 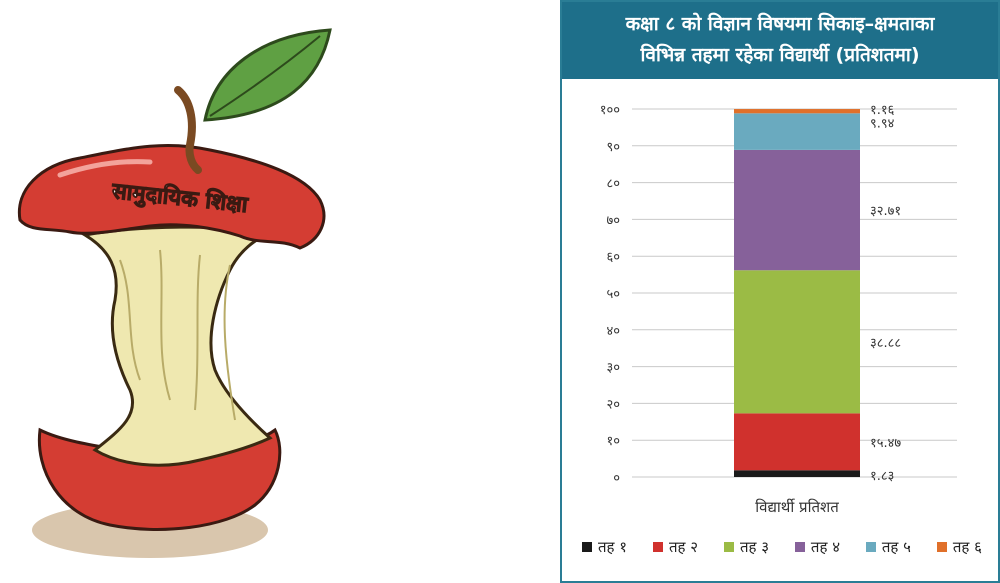 I want to click on core-texture, so click(x=177, y=335).